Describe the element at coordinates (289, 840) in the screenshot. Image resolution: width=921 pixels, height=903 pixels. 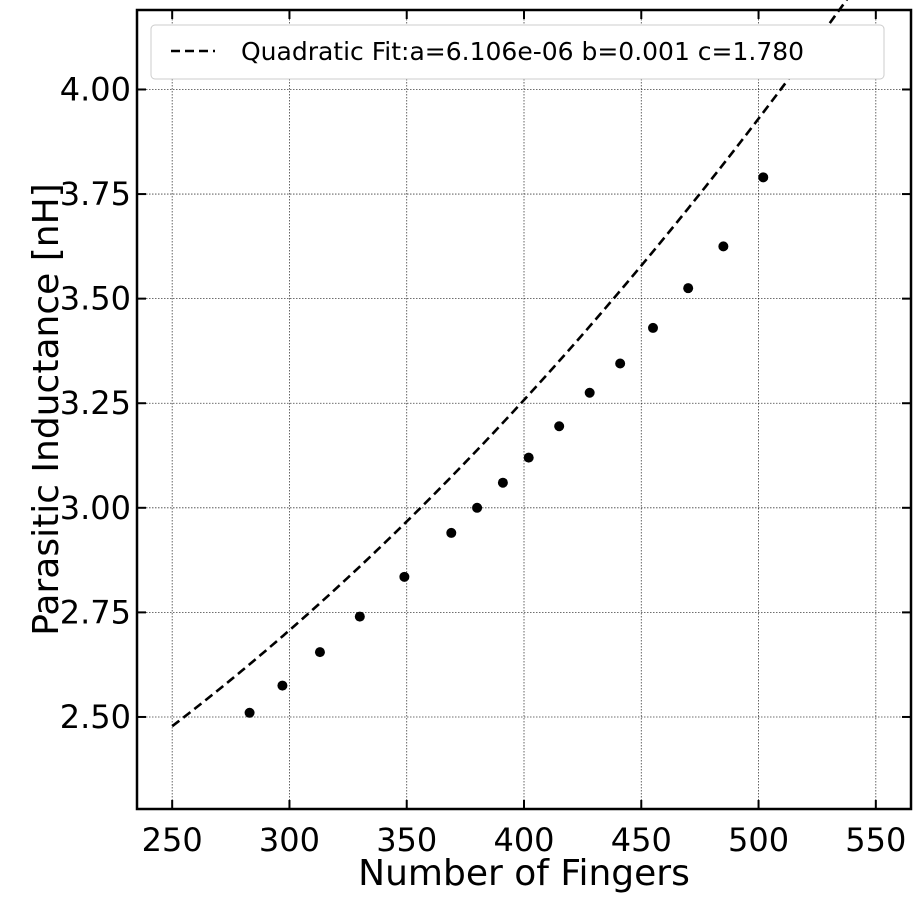
I see `x-tick-label: 300` at that location.